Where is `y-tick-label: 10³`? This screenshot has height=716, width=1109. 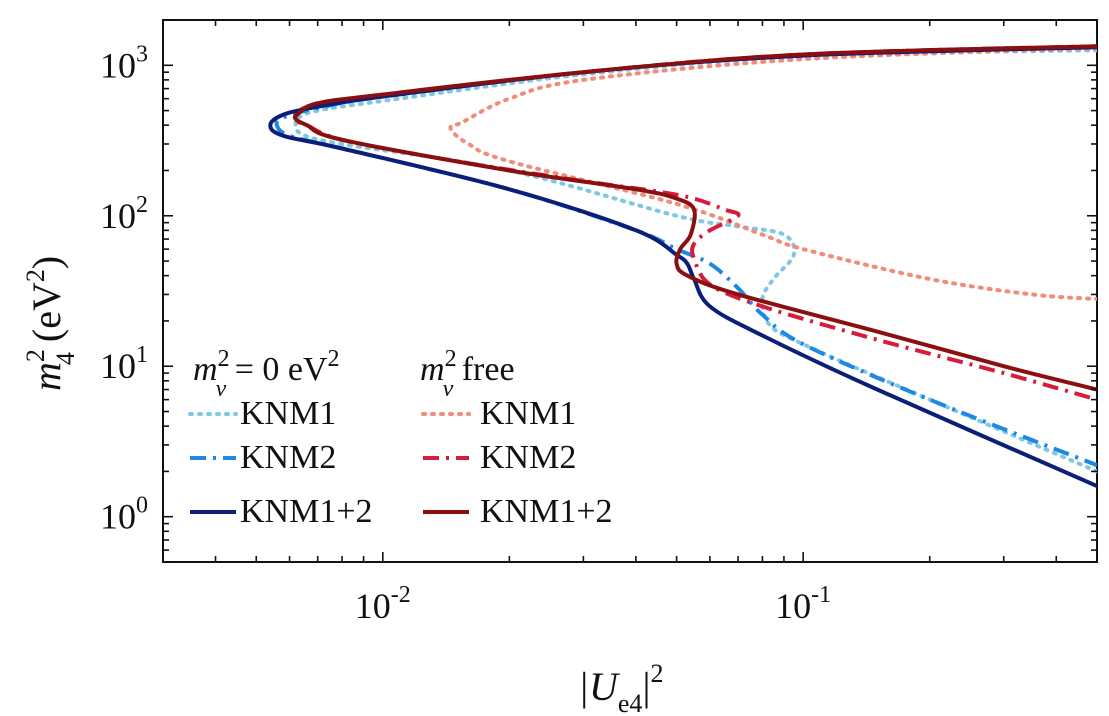
y-tick-label: 10³ is located at coordinates (124, 63).